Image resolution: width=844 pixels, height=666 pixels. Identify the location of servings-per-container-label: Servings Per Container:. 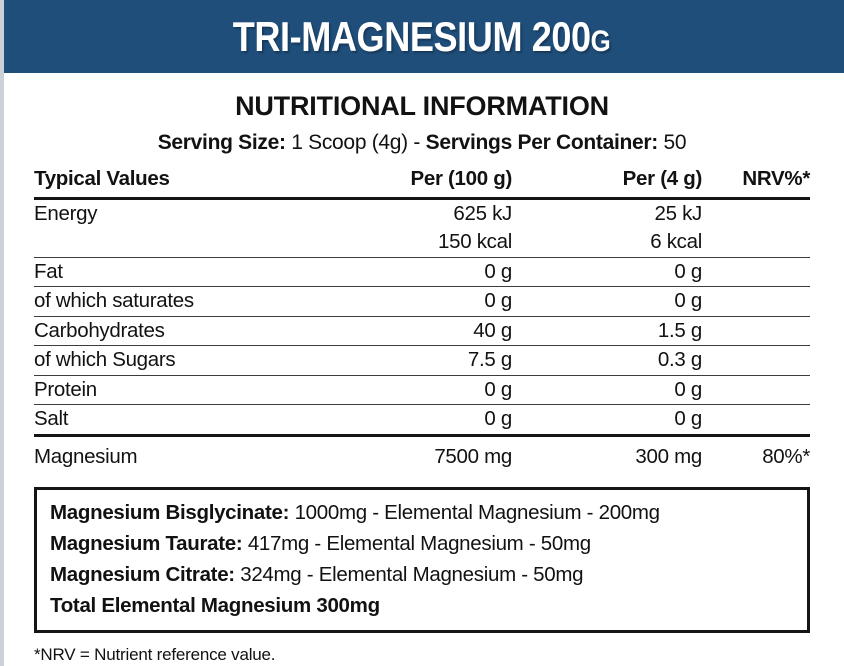
(542, 142).